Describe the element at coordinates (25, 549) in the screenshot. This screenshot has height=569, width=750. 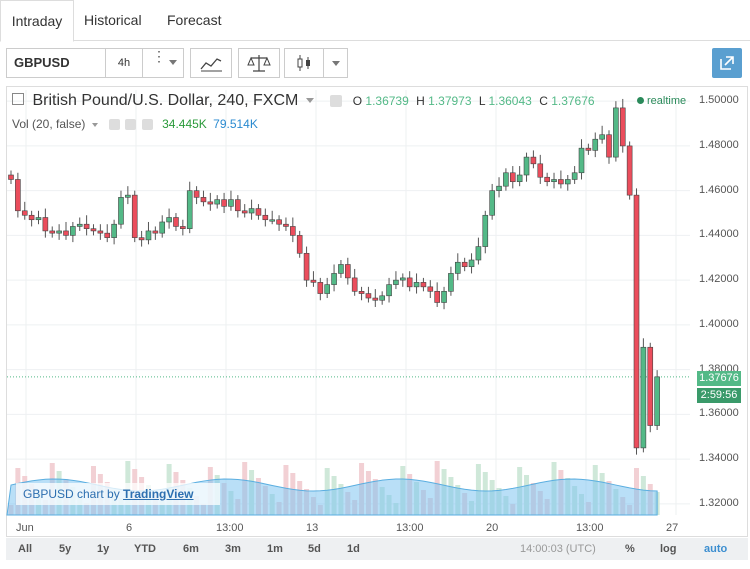
I see `range-all-button: All` at that location.